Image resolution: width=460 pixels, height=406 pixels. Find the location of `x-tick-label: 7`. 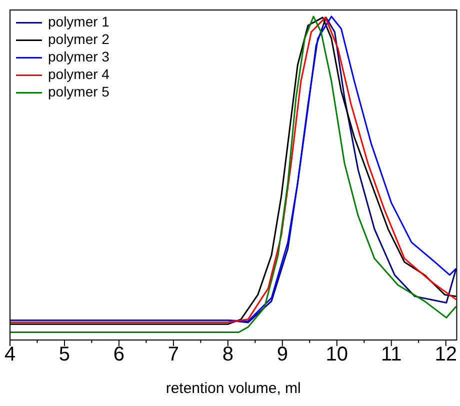

x-tick-label: 7 is located at coordinates (173, 355).